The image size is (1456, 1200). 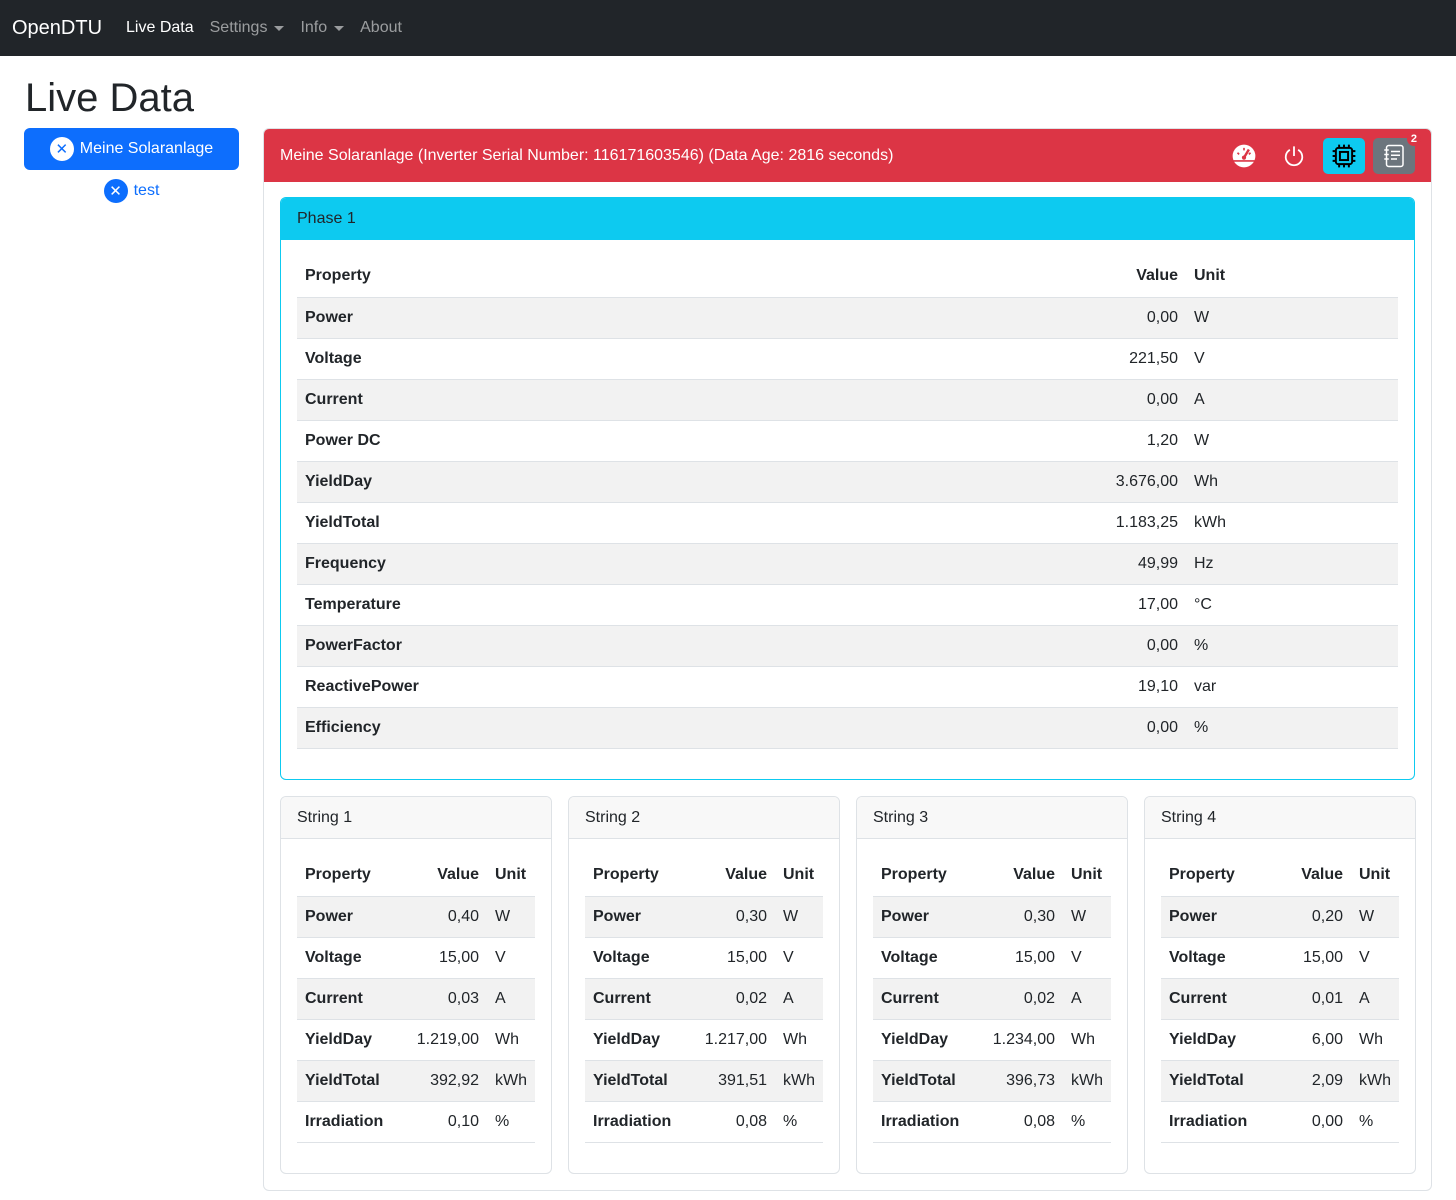 What do you see at coordinates (1018, 687) in the screenshot?
I see `value-cell: 19,10` at bounding box center [1018, 687].